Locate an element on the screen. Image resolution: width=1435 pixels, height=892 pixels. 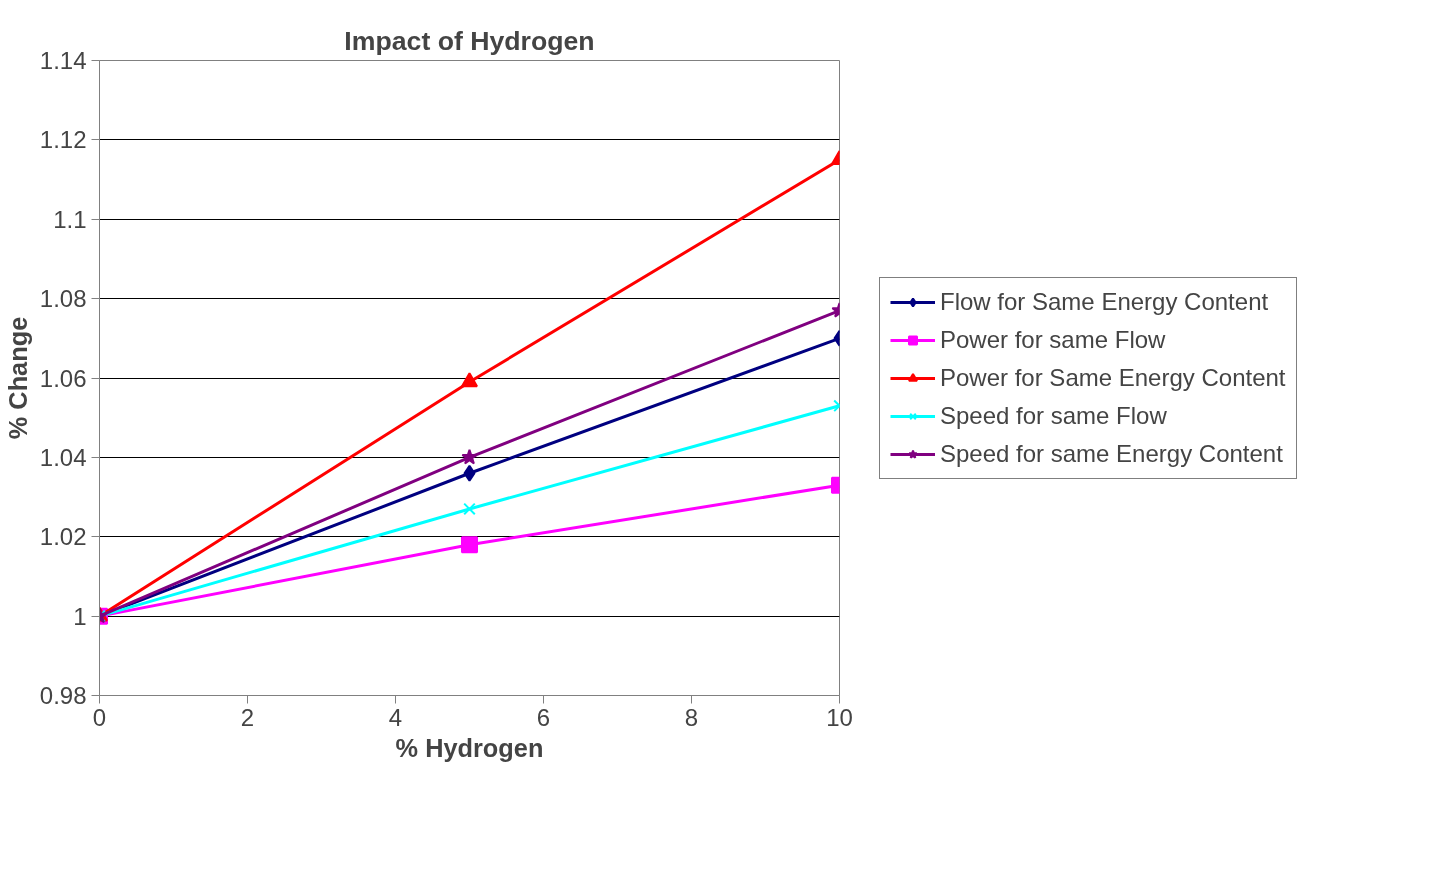
y-tick-label: 1.02 is located at coordinates (63, 537).